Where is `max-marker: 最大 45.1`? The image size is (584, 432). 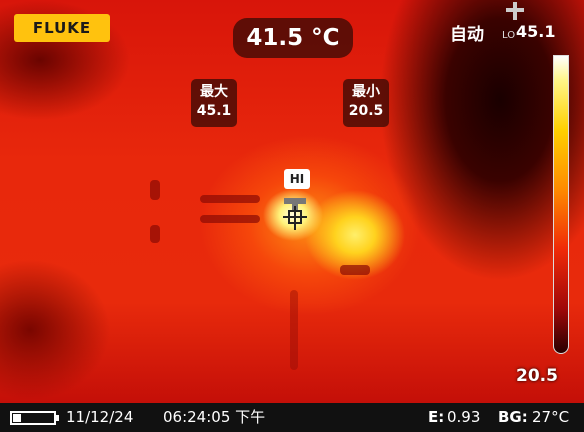
max-marker: 最大 45.1 is located at coordinates (214, 103).